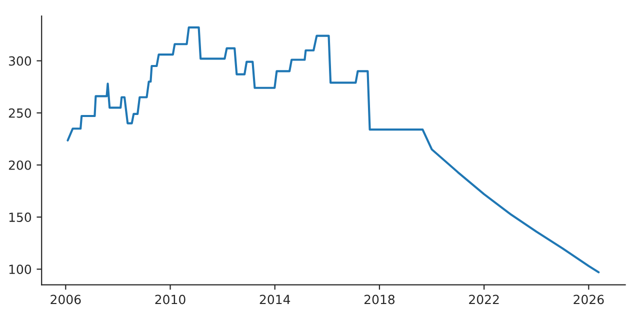 The width and height of the screenshot is (640, 320). I want to click on x-tick-label: 2010, so click(170, 299).